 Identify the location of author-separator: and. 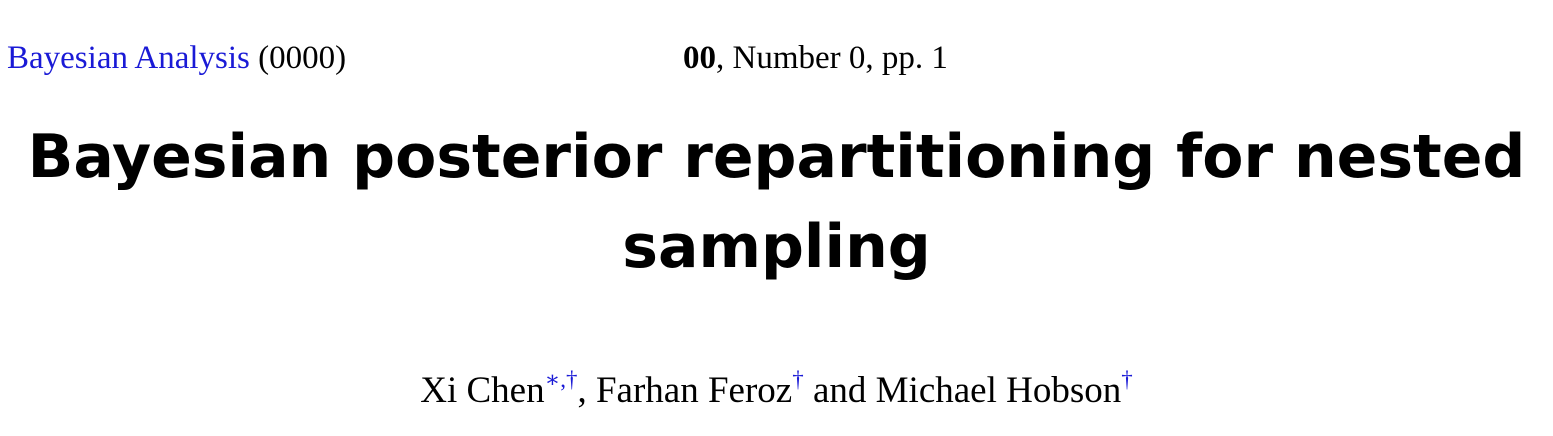
(839, 390).